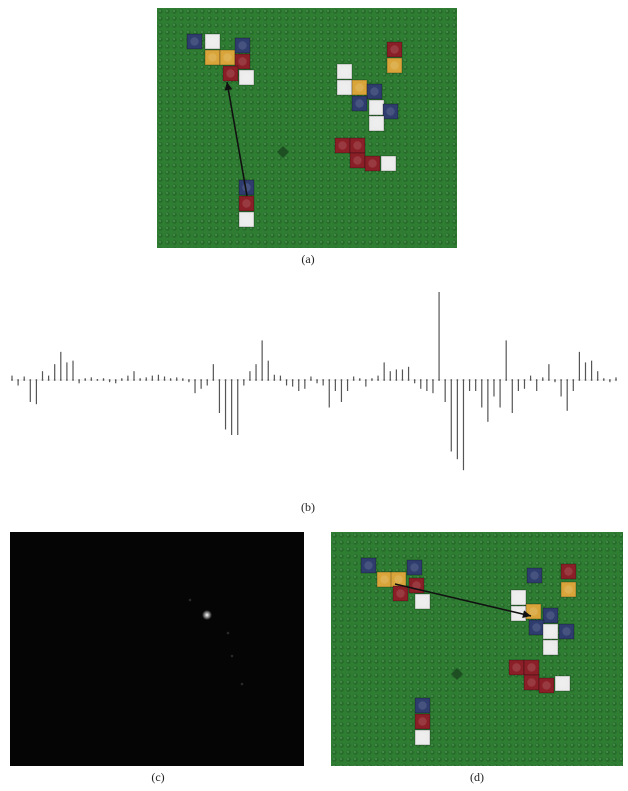  Describe the element at coordinates (158, 777) in the screenshot. I see `caption-c: (c)` at that location.